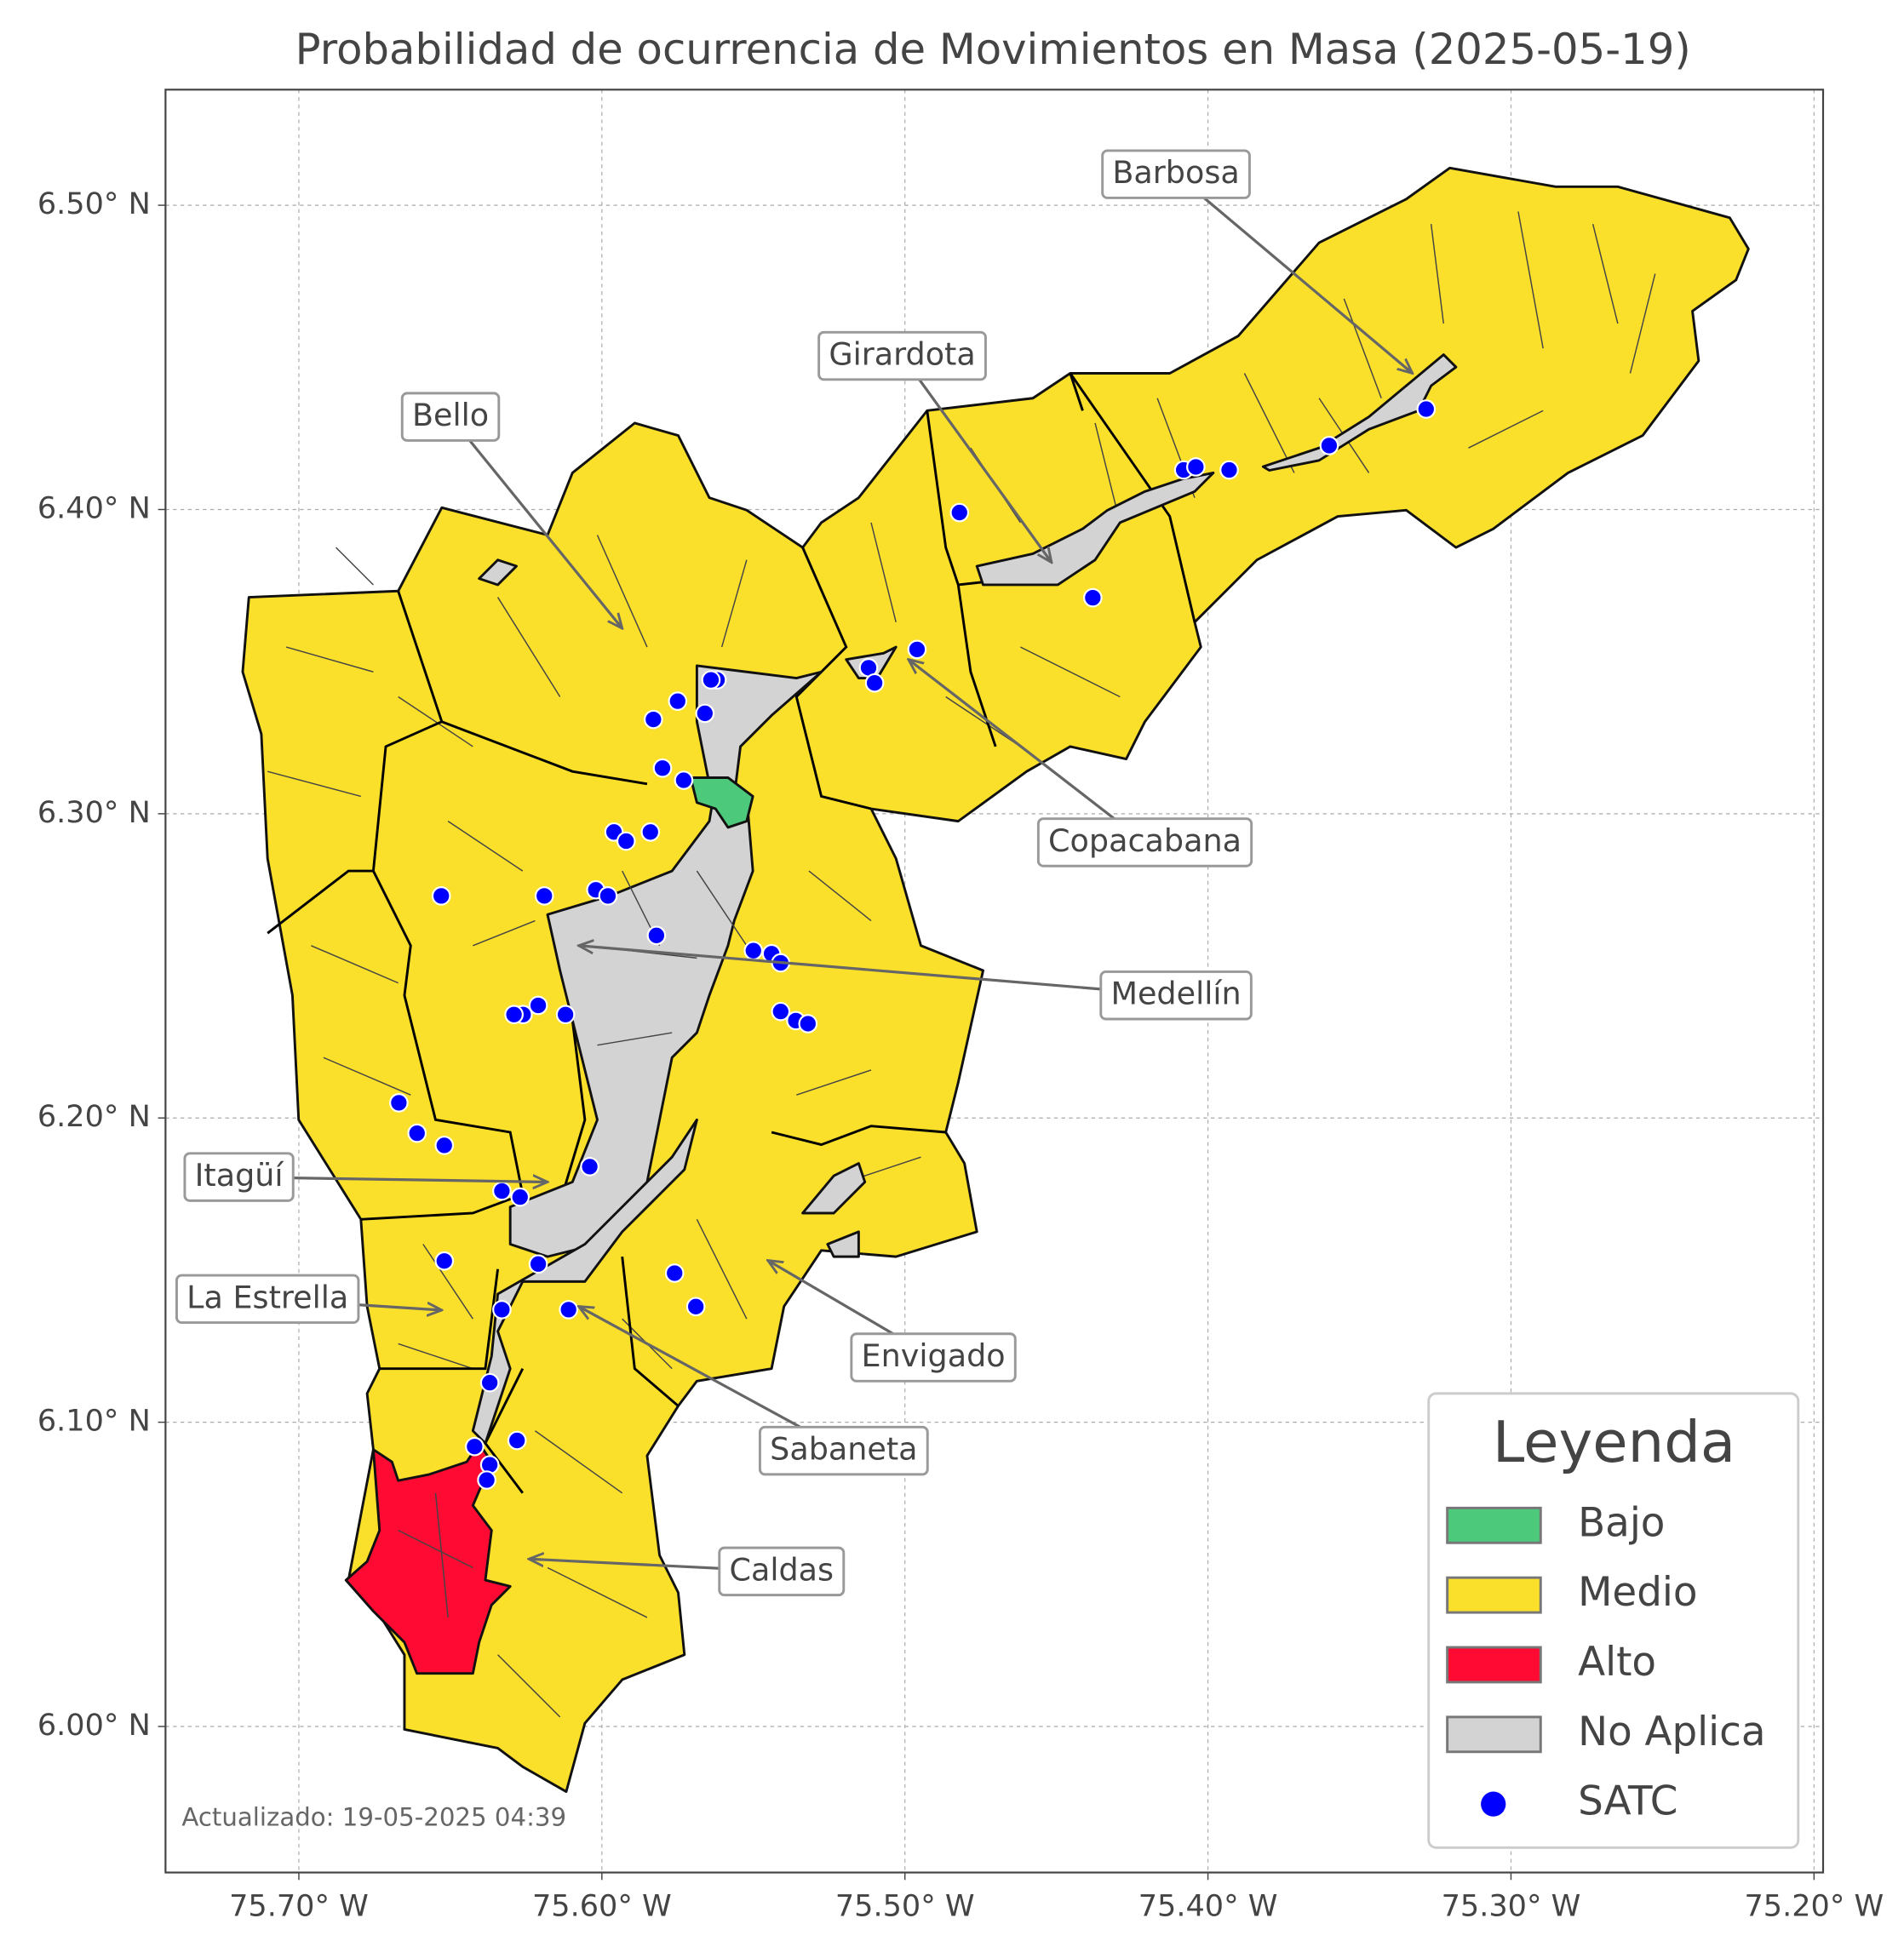 The height and width of the screenshot is (1941, 1904). I want to click on y-tick-label: 6.10° N, so click(94, 1421).